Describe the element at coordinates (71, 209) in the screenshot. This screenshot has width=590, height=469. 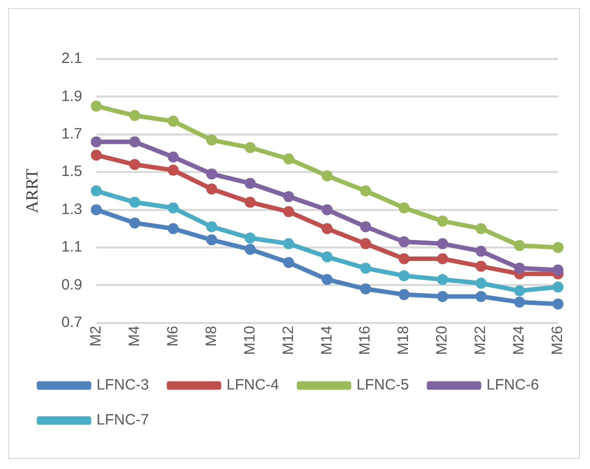
I see `y-tick-label: 1.3` at that location.